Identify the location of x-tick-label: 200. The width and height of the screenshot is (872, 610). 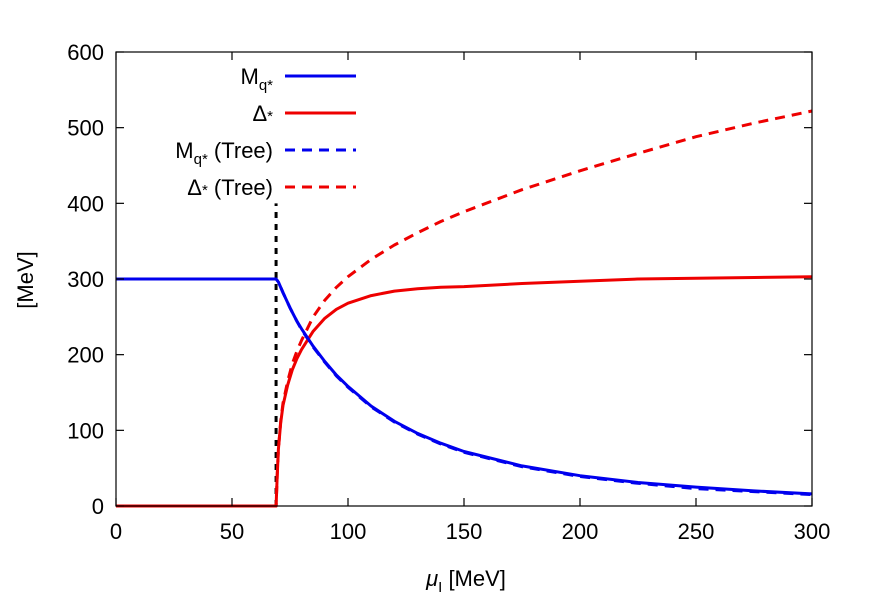
(580, 531).